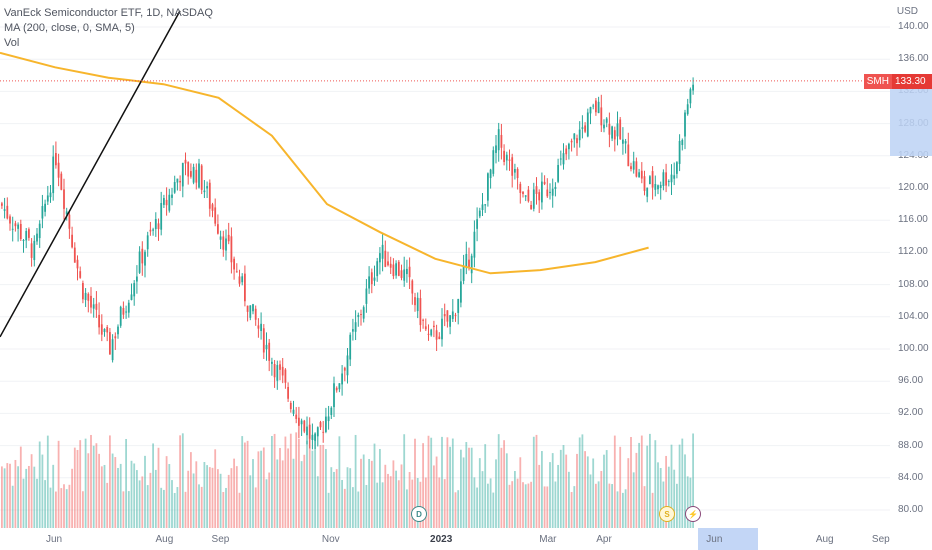 The image size is (932, 550). Describe the element at coordinates (54, 539) in the screenshot. I see `time-tick-label: Jun` at that location.